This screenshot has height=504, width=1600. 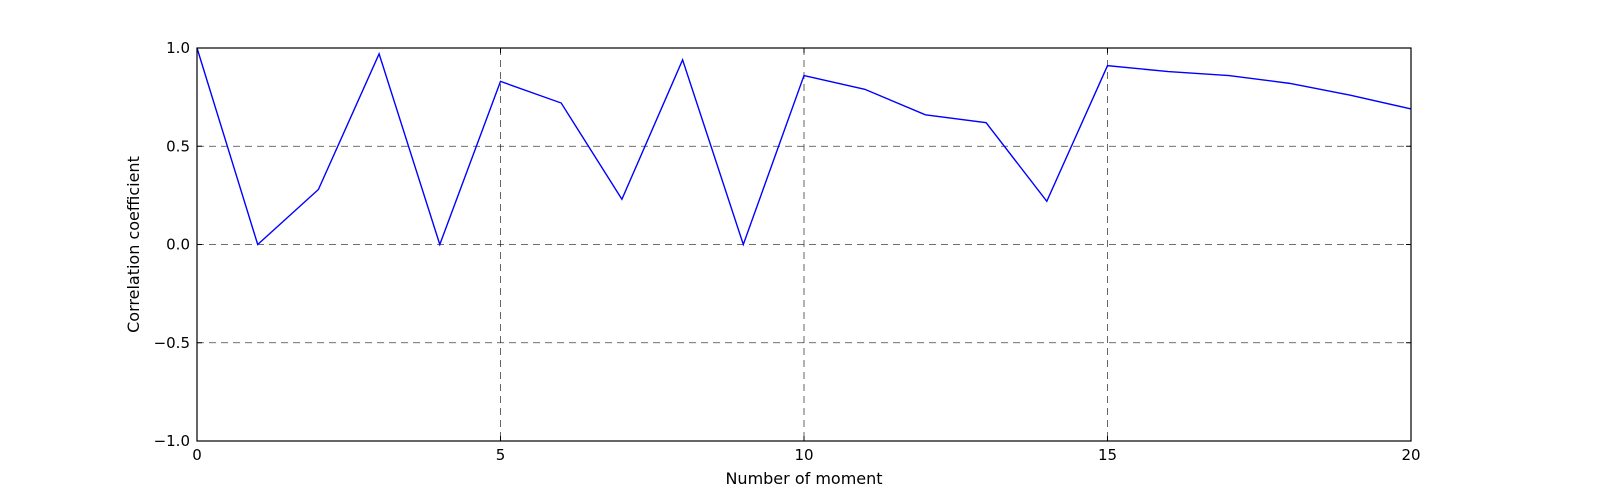 I want to click on y-tick-labels: −1.0 −0.5 0.0 0.5 1.0, so click(x=172, y=244).